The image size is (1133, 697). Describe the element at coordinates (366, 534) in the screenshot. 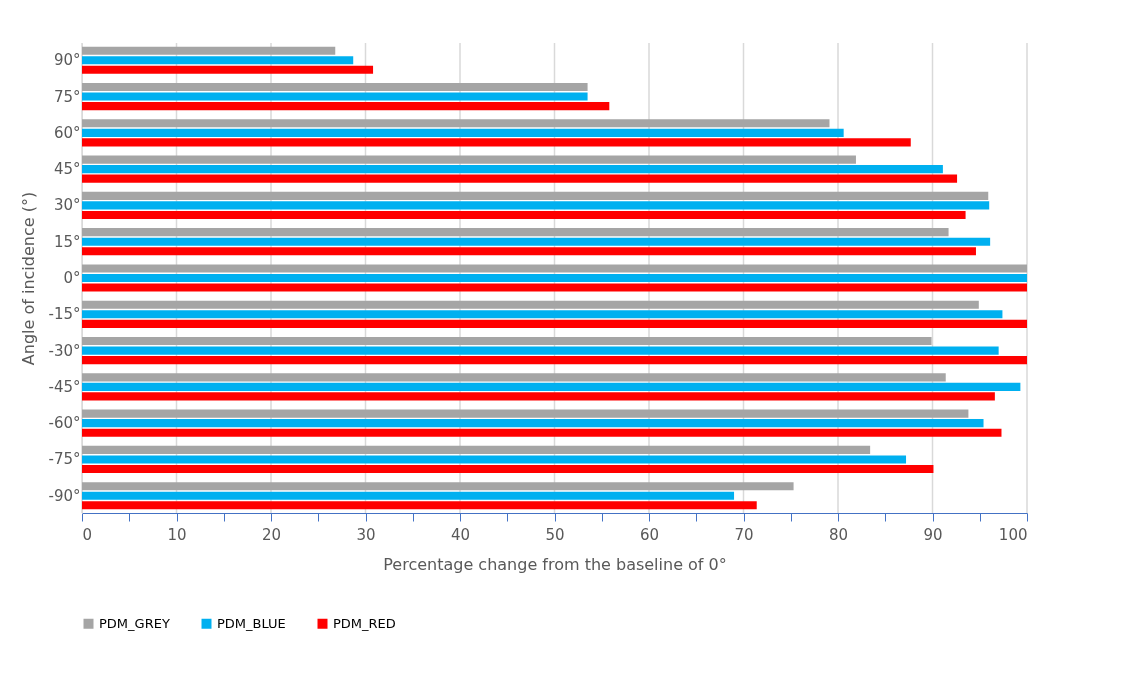

I see `x-tick-label: 30` at that location.